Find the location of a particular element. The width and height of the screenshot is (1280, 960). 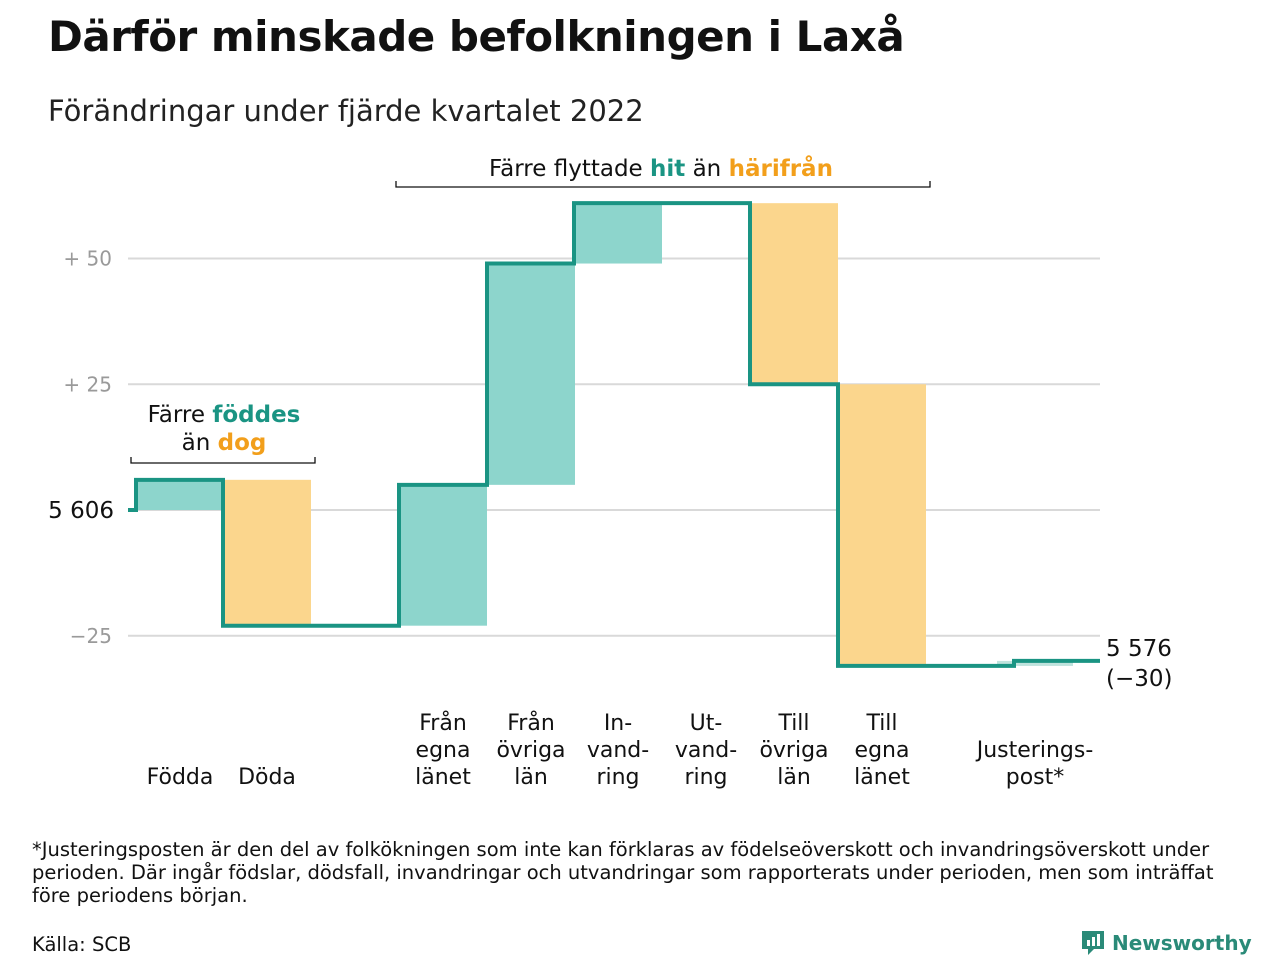

end-value-label: 5 576 is located at coordinates (1139, 649).